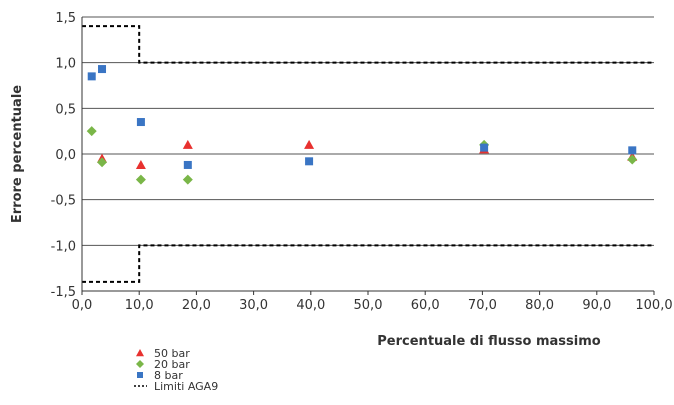 Image resolution: width=674 pixels, height=405 pixels. I want to click on y-tick-label: 0,5, so click(65, 109).